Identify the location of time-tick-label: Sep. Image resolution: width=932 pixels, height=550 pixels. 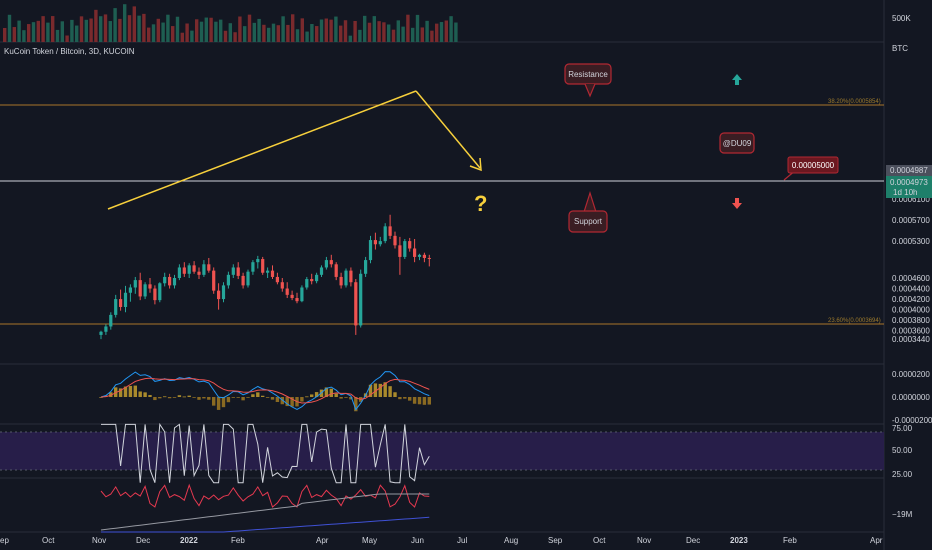
(555, 540).